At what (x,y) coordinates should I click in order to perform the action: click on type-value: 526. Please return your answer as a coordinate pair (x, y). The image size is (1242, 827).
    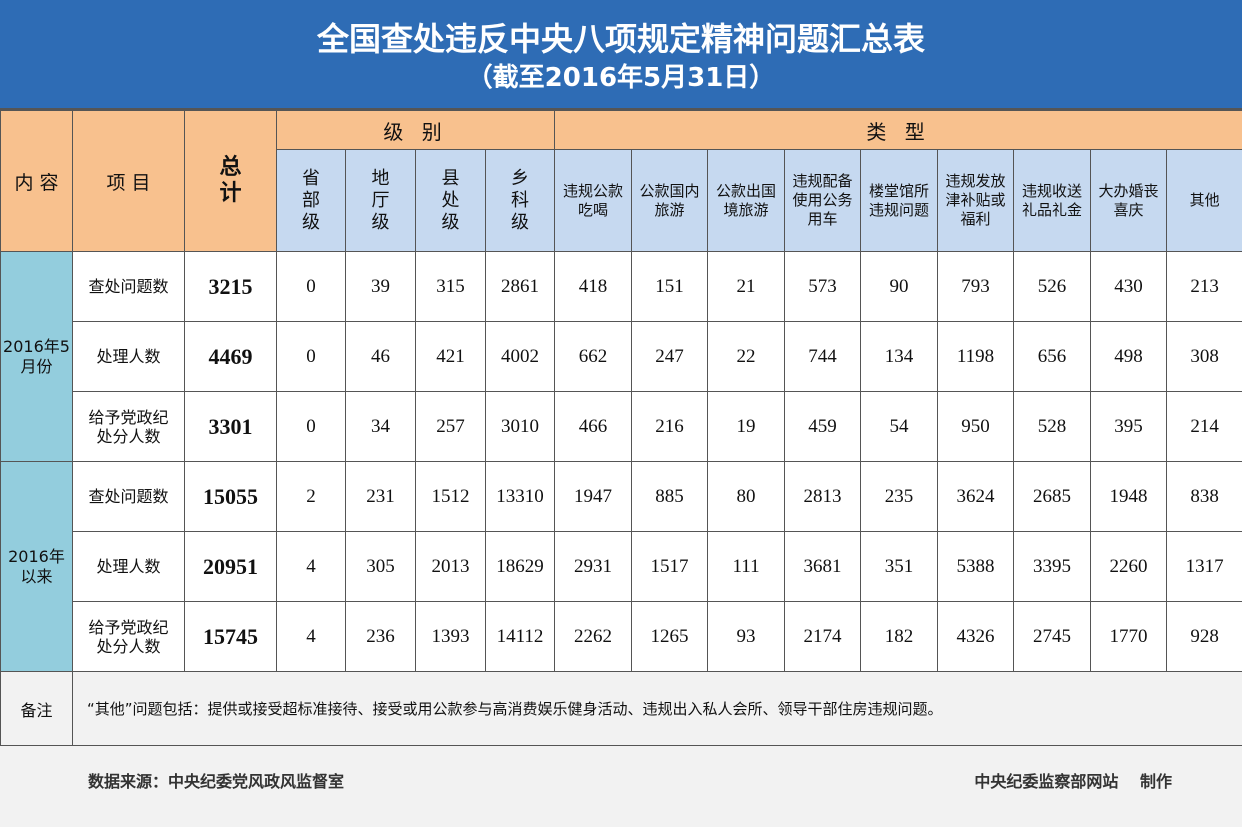
    Looking at the image, I should click on (1052, 286).